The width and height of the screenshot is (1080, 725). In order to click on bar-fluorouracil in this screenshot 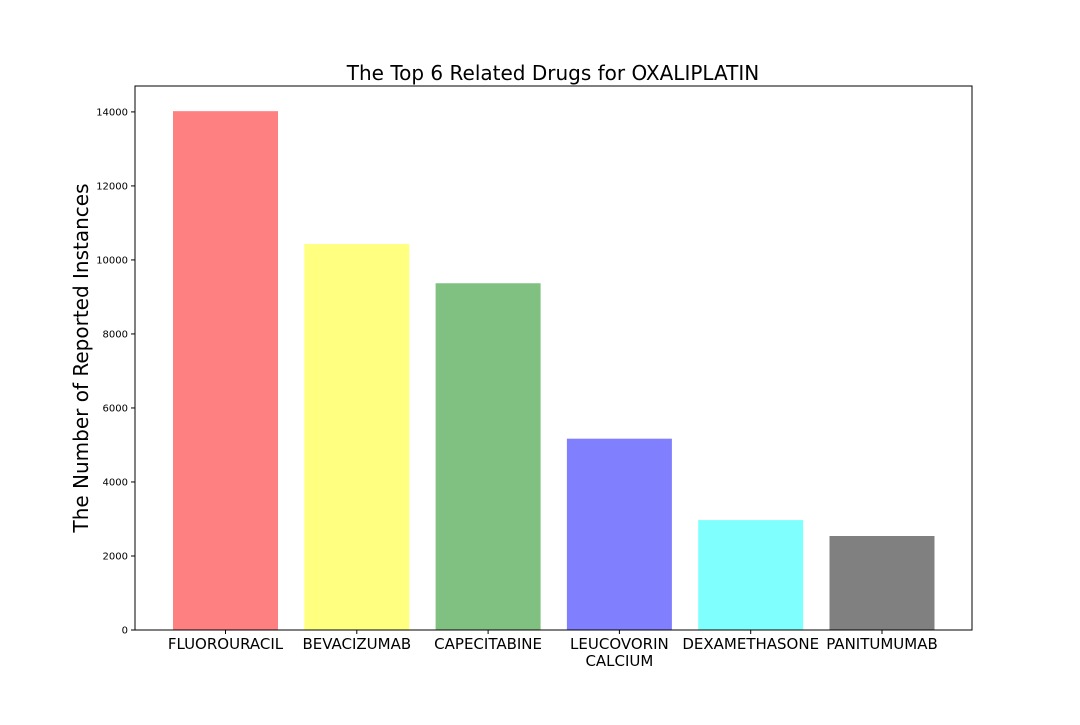, I will do `click(225, 371)`.